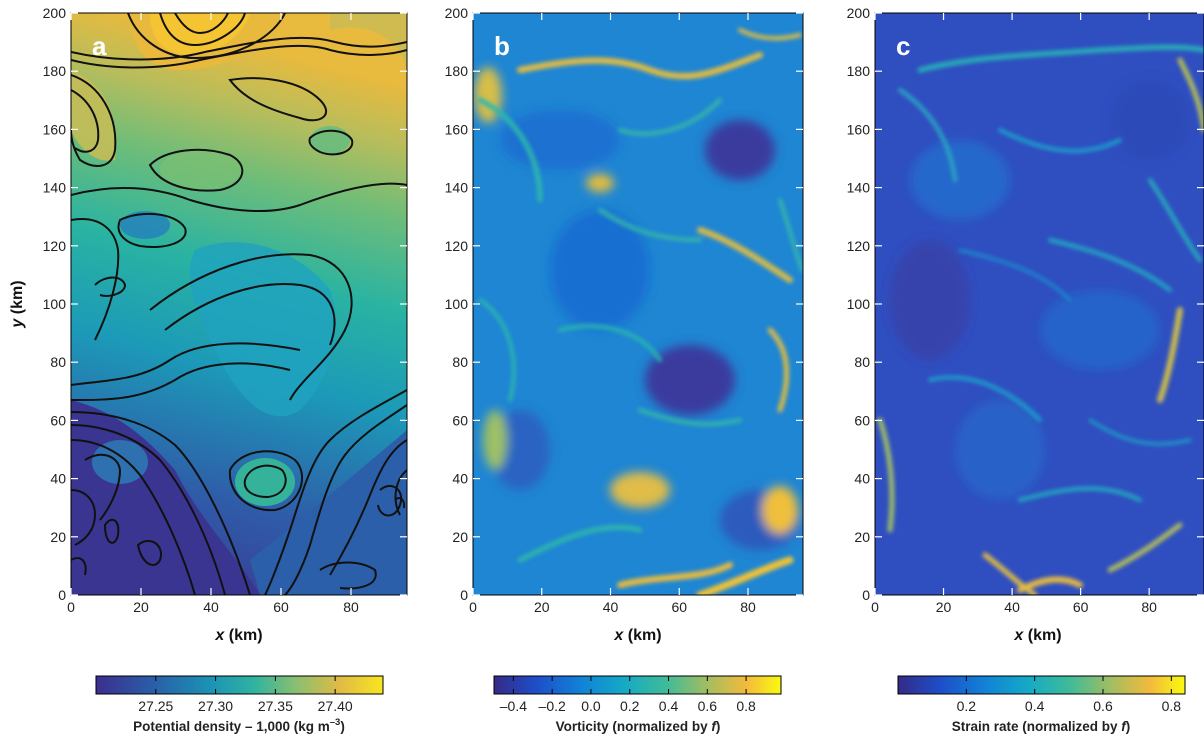 Image resolution: width=1204 pixels, height=742 pixels. I want to click on colorbar-a-label: Potential density – 1,000 (kg m–3), so click(239, 725).